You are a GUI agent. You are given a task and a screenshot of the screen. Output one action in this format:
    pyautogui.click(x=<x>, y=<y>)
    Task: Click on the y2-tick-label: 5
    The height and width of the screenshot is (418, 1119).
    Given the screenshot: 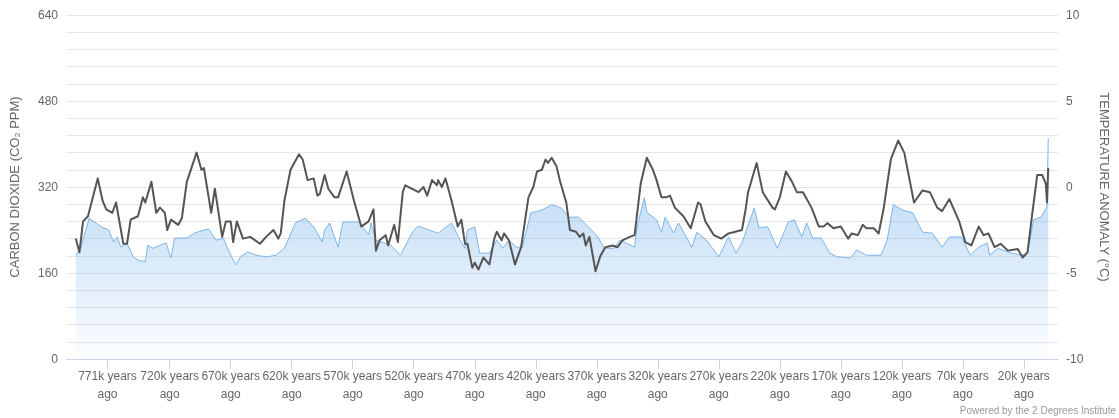 What is the action you would take?
    pyautogui.click(x=1069, y=101)
    